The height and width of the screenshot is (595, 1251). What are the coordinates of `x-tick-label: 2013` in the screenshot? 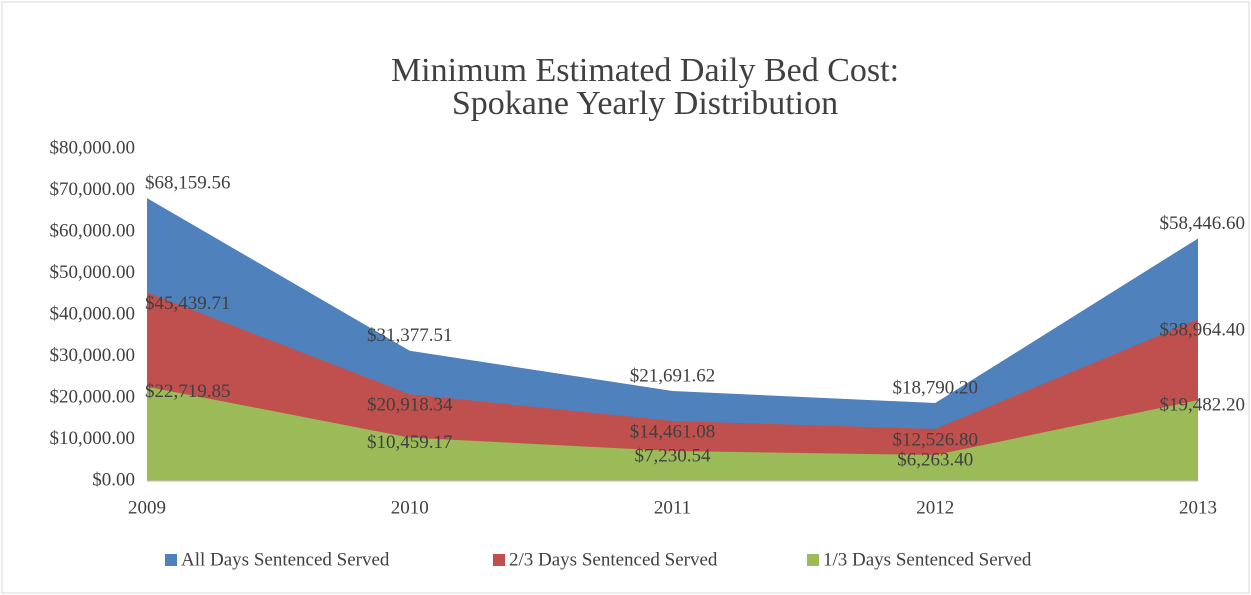 It's located at (1198, 507).